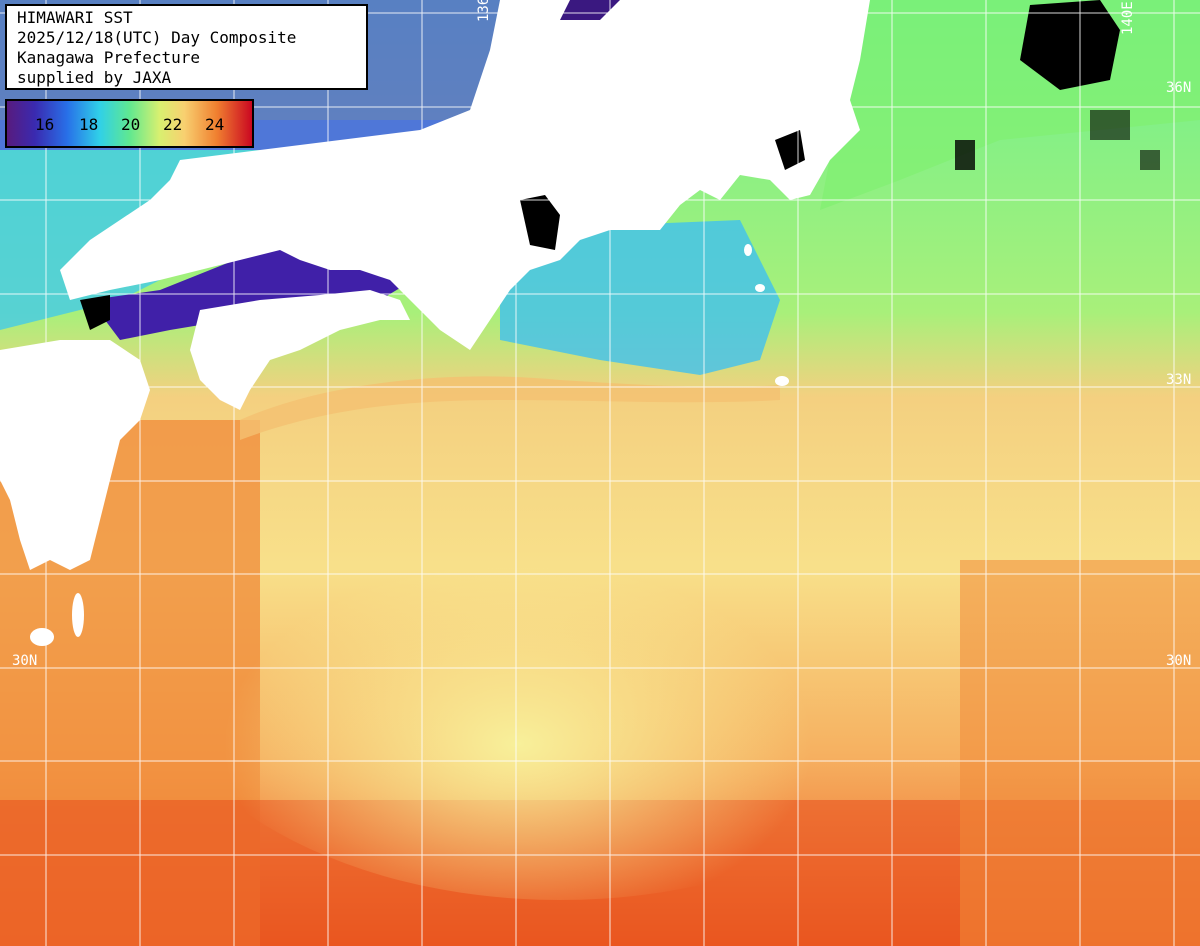 The width and height of the screenshot is (1200, 946). Describe the element at coordinates (1070, 45) in the screenshot. I see `cloud-mask-ne` at that location.